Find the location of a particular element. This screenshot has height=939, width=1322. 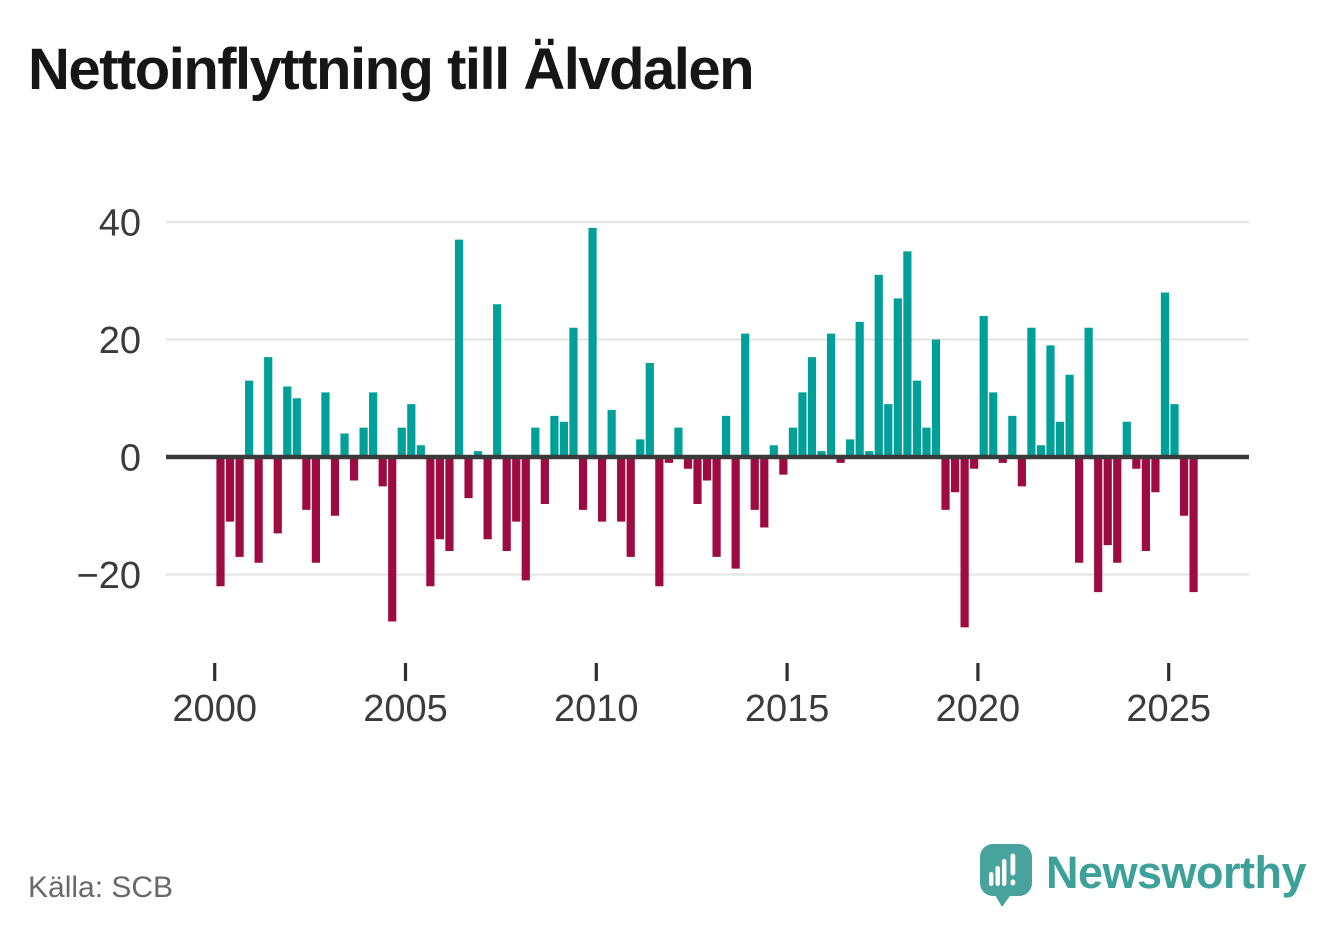

bar-2019-q2 is located at coordinates (955, 475).